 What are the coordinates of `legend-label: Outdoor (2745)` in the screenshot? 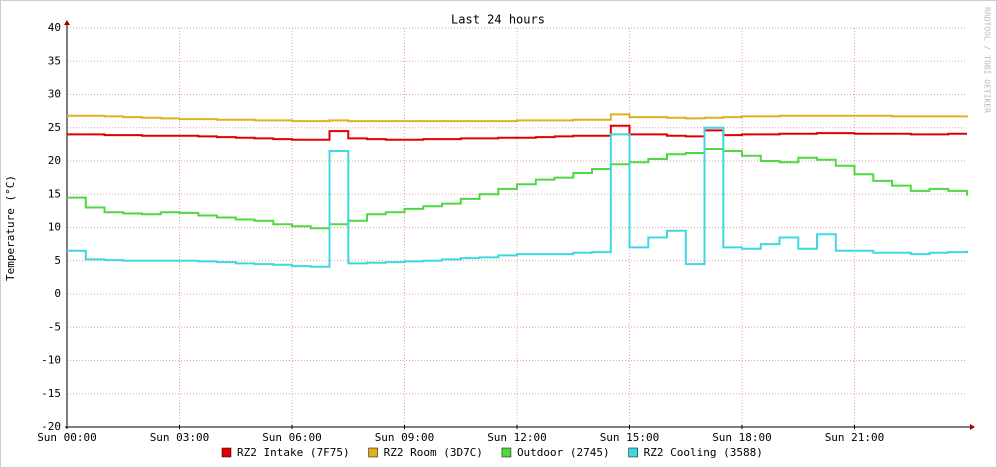 It's located at (563, 452).